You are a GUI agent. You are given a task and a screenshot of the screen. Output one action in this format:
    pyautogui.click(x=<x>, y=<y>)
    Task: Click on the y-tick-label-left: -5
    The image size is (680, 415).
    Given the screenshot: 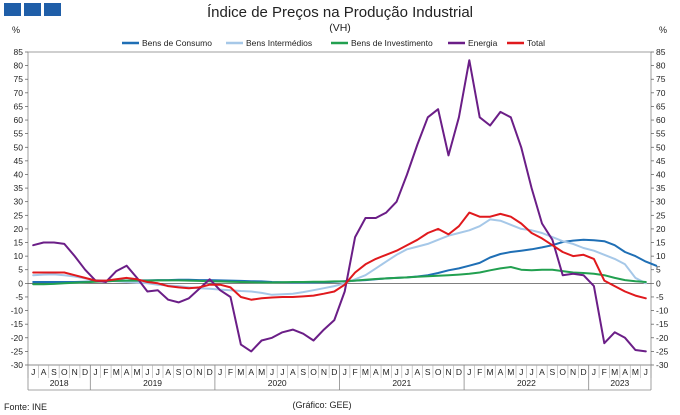 What is the action you would take?
    pyautogui.click(x=19, y=297)
    